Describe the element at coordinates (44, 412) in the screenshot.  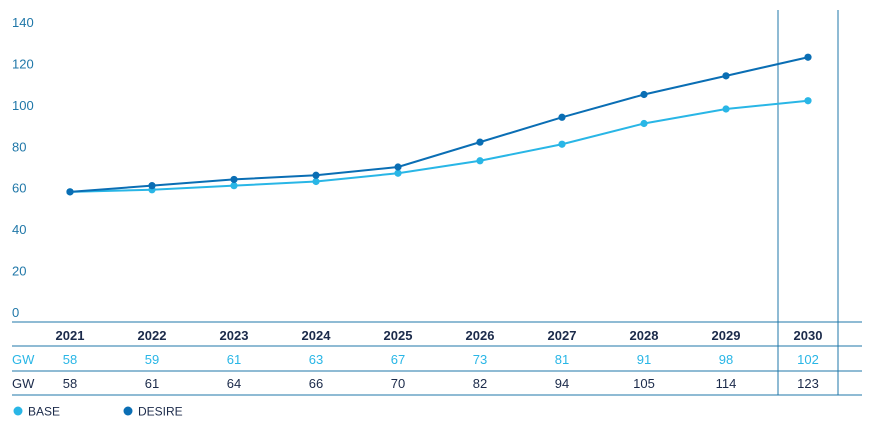
I see `legend-label-base: BASE` at that location.